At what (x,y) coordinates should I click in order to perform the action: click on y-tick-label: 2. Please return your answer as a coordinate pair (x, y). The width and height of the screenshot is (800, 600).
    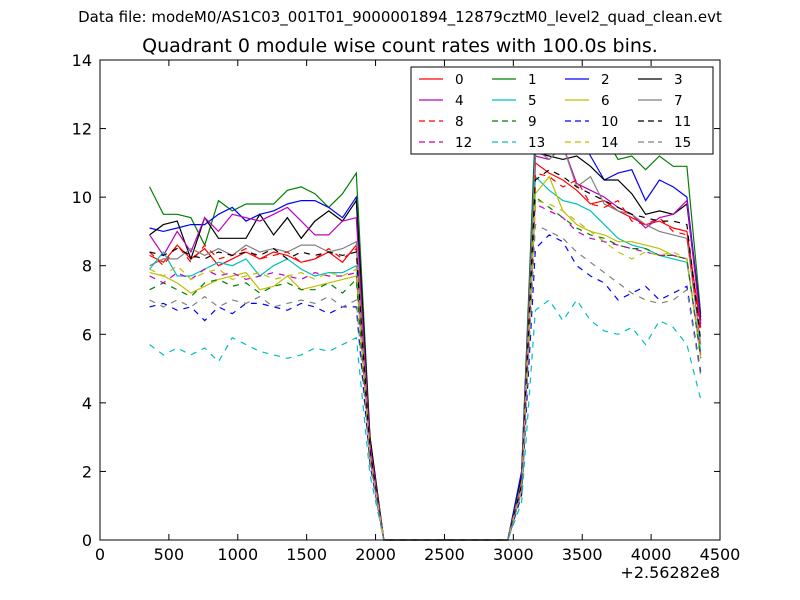
    Looking at the image, I should click on (87, 471).